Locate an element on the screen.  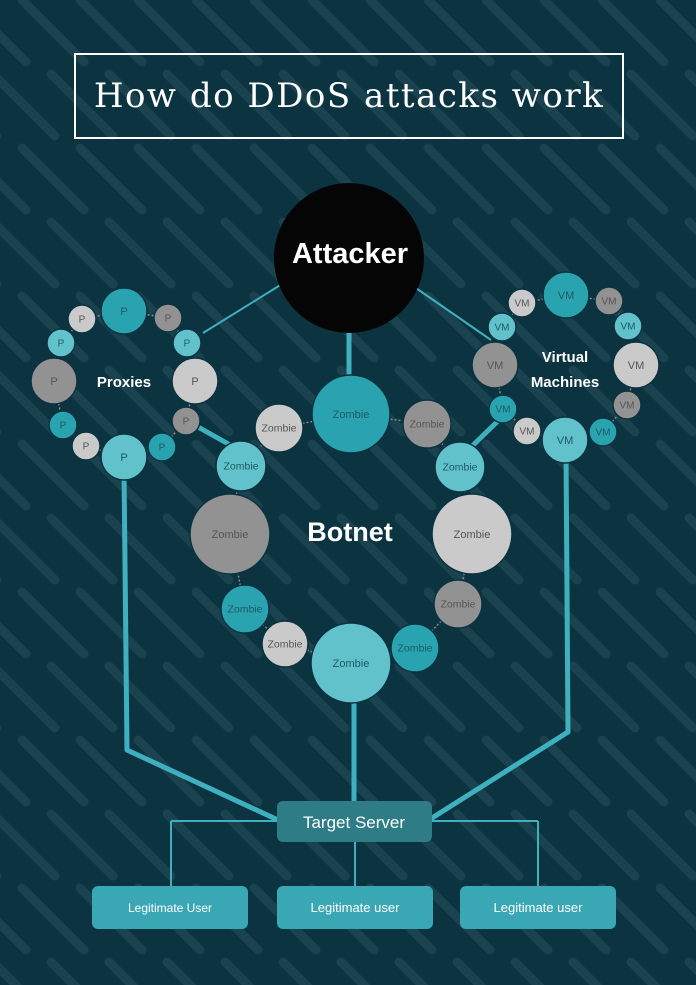
legitimate-user-label-2: Legitimate user is located at coordinates (356, 907).